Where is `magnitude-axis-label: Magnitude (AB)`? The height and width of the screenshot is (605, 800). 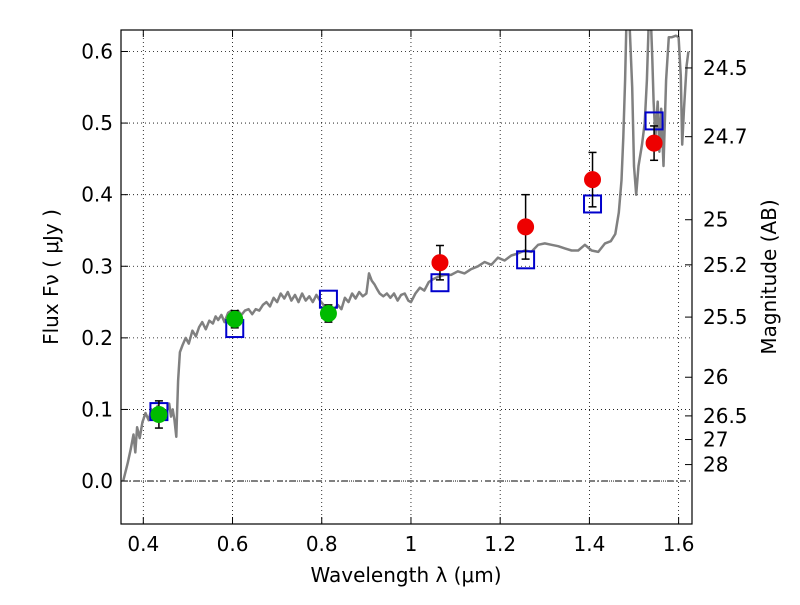 magnitude-axis-label: Magnitude (AB) is located at coordinates (769, 276).